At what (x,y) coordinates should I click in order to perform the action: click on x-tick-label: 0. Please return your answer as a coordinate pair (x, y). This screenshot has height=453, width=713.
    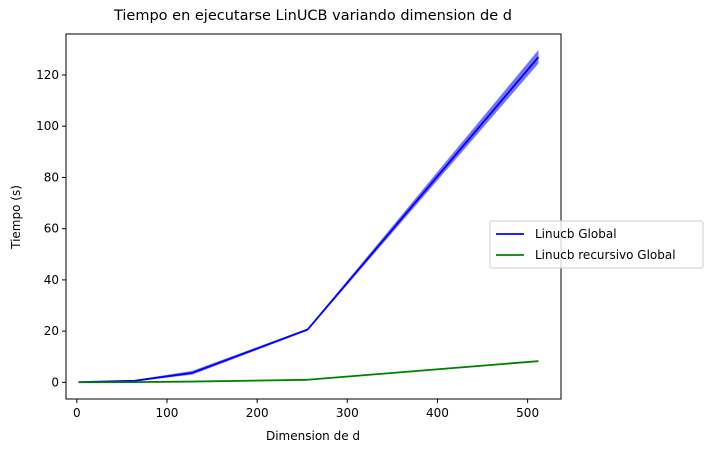
    Looking at the image, I should click on (77, 413).